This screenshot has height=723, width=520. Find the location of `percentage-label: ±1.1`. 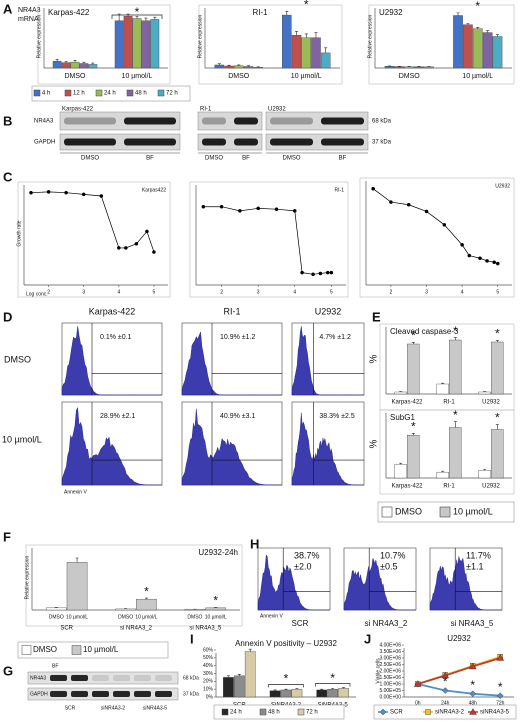

percentage-label: ±1.1 is located at coordinates (474, 566).